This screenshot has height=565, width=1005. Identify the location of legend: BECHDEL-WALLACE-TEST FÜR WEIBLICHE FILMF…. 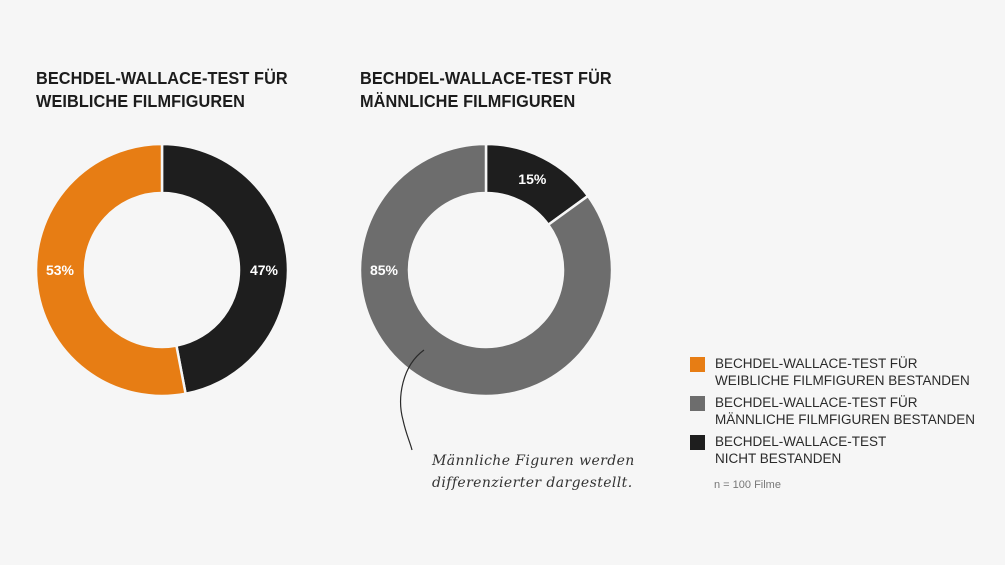
(832, 413).